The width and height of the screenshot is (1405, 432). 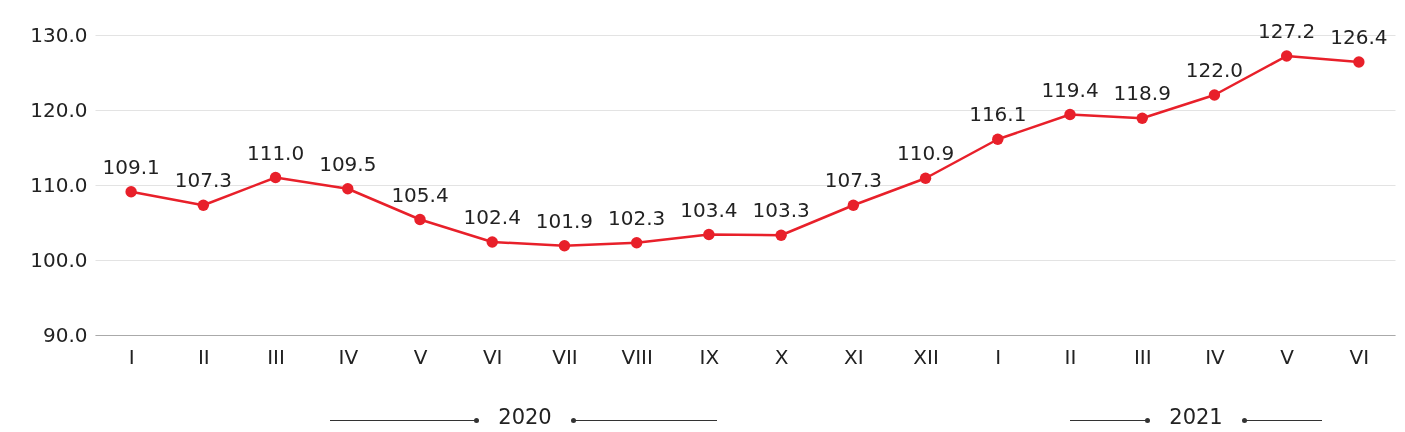 What do you see at coordinates (1287, 31) in the screenshot?
I see `text: 127.2` at bounding box center [1287, 31].